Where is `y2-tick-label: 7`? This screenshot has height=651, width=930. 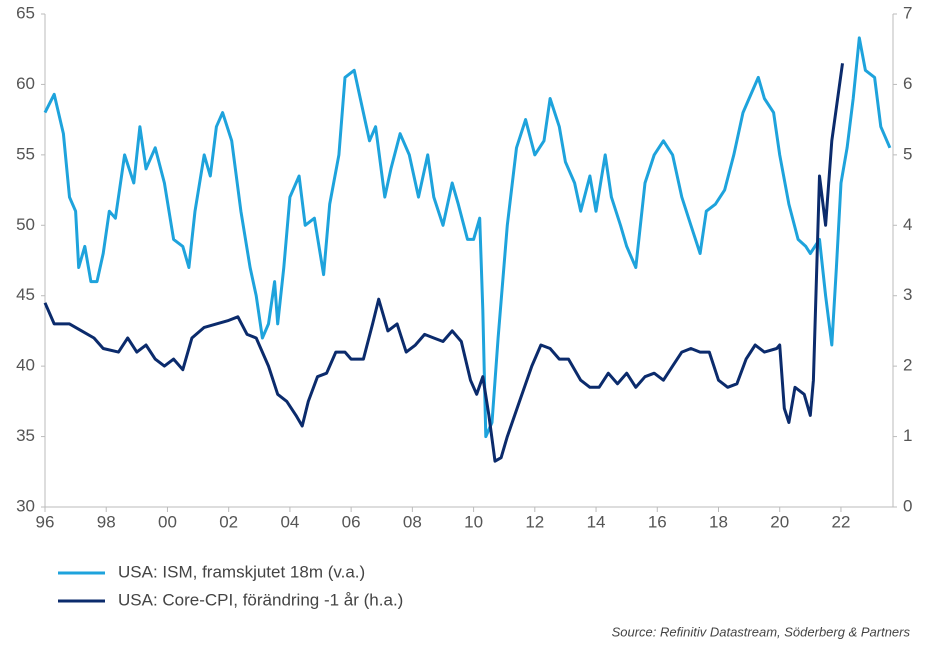
y2-tick-label: 7 is located at coordinates (907, 12).